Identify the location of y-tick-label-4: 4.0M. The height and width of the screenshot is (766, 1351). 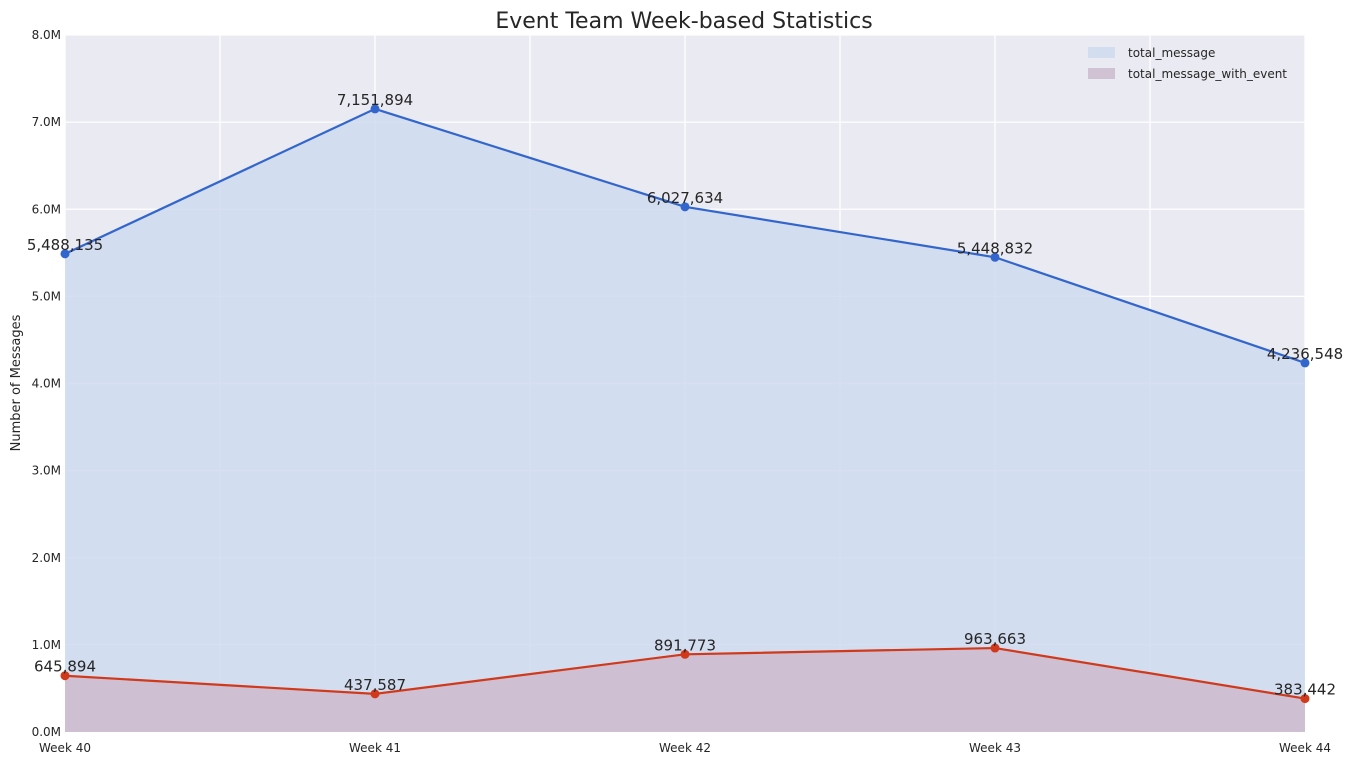
(46, 384).